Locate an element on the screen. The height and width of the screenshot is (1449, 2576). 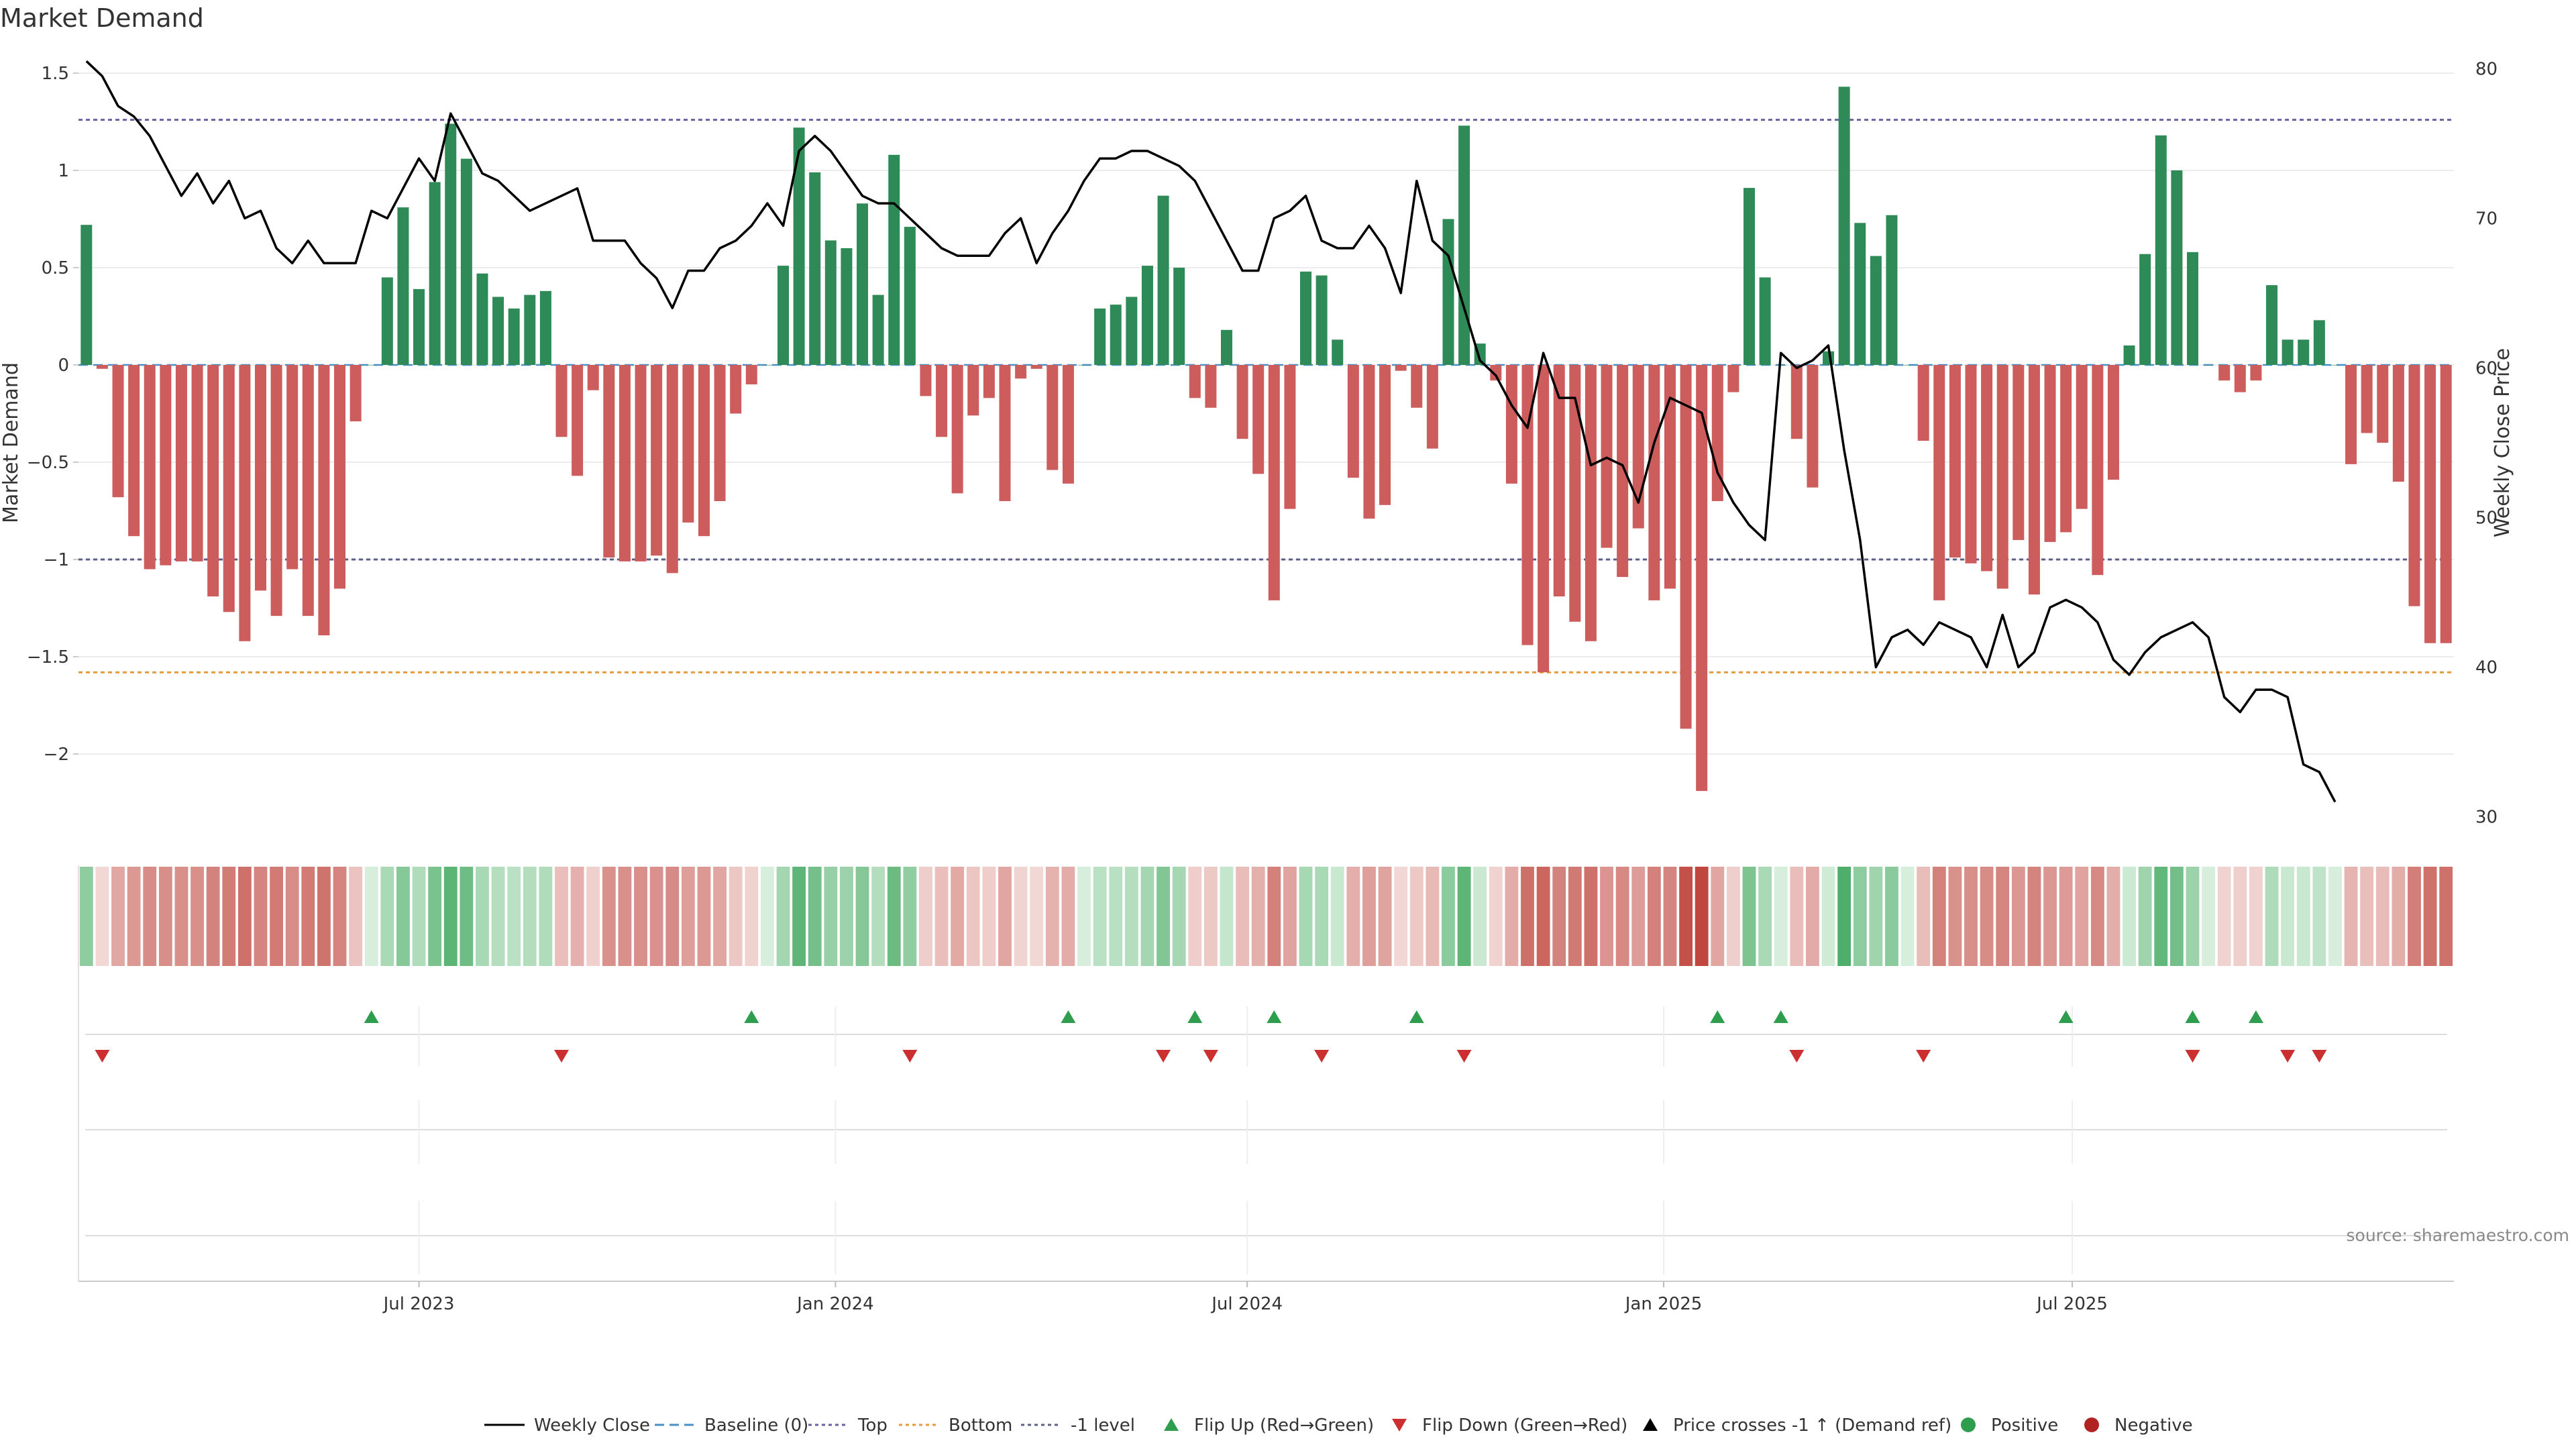
flip-down-marker is located at coordinates (1797, 1056).